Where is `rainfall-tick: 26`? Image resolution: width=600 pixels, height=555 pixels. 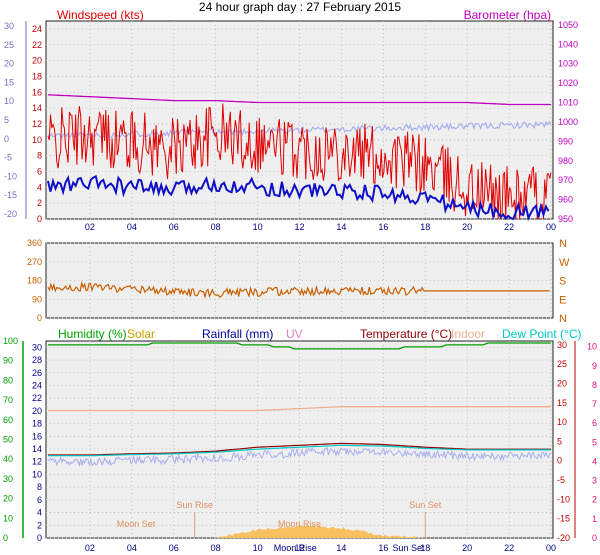
rainfall-tick: 26 is located at coordinates (37, 373).